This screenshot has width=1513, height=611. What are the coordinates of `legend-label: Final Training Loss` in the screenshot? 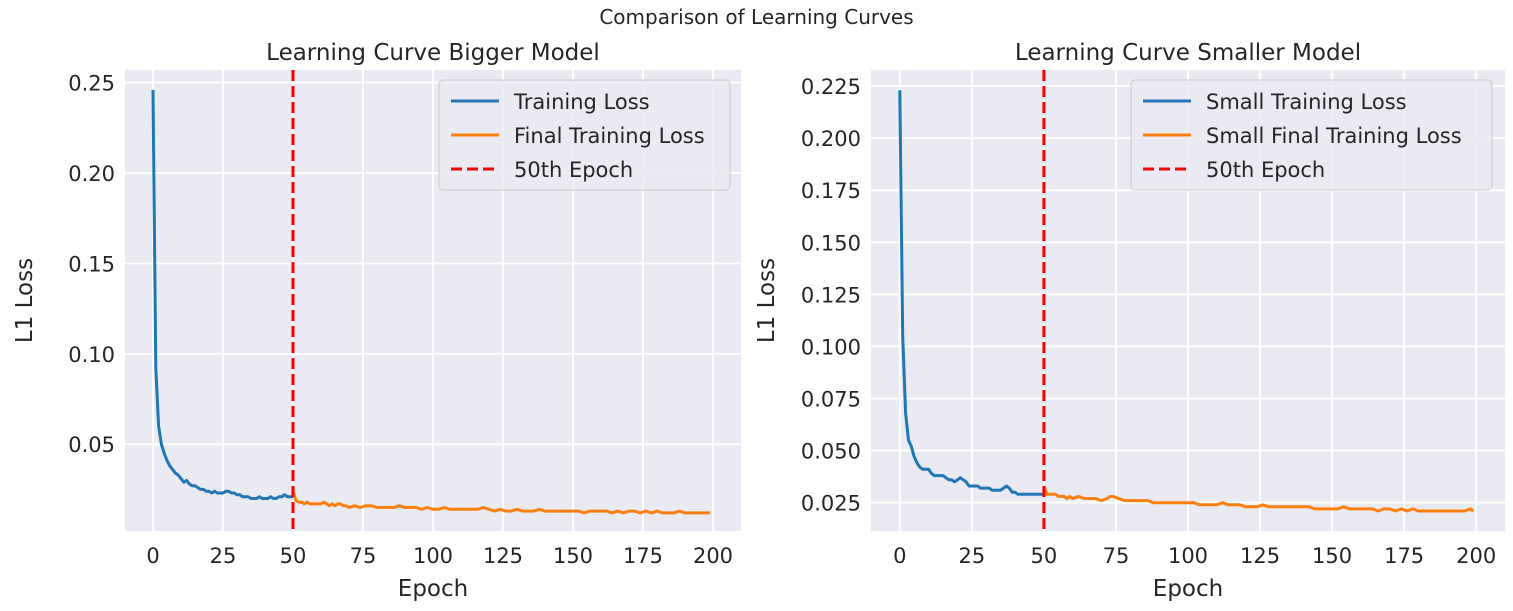 It's located at (609, 136).